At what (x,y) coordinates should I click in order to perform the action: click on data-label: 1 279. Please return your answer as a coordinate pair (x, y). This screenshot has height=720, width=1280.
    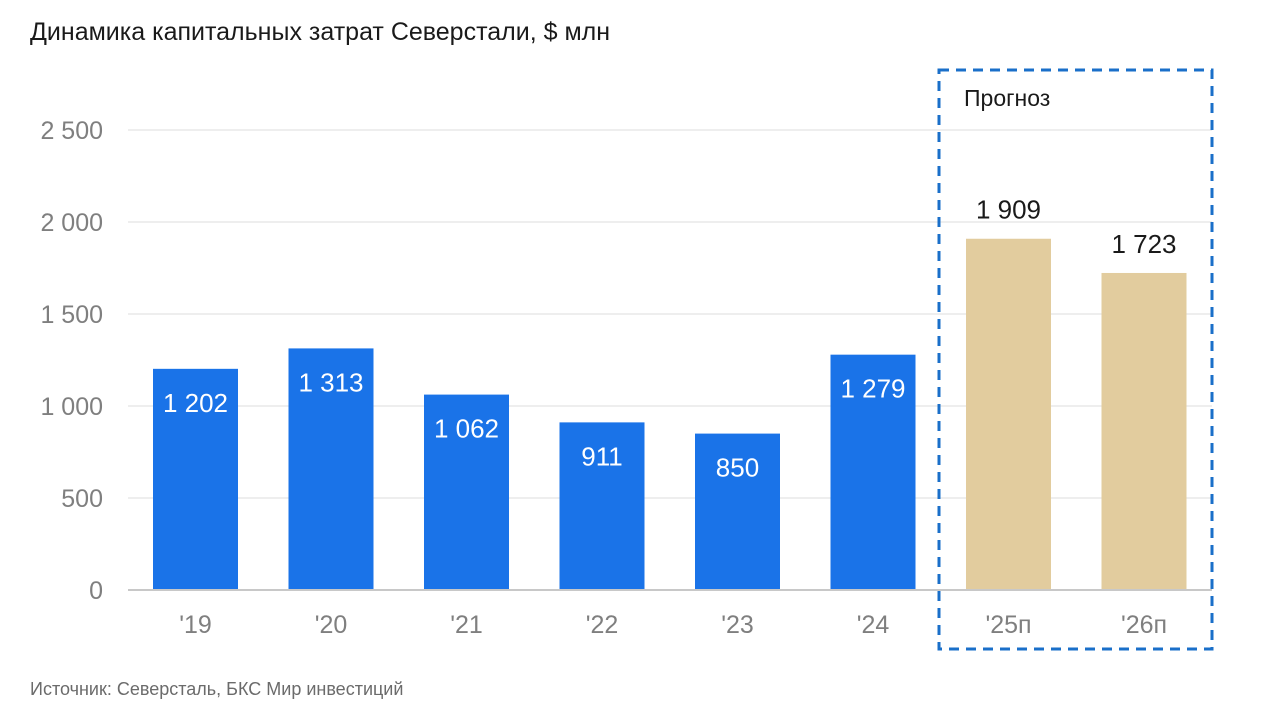
    Looking at the image, I should click on (872, 389).